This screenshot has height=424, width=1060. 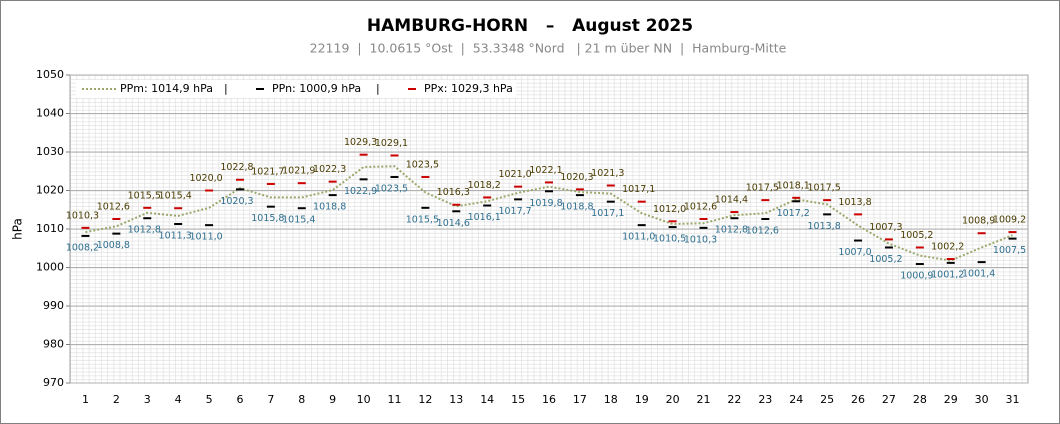 What do you see at coordinates (947, 274) in the screenshot?
I see `value-label: 1001,2` at bounding box center [947, 274].